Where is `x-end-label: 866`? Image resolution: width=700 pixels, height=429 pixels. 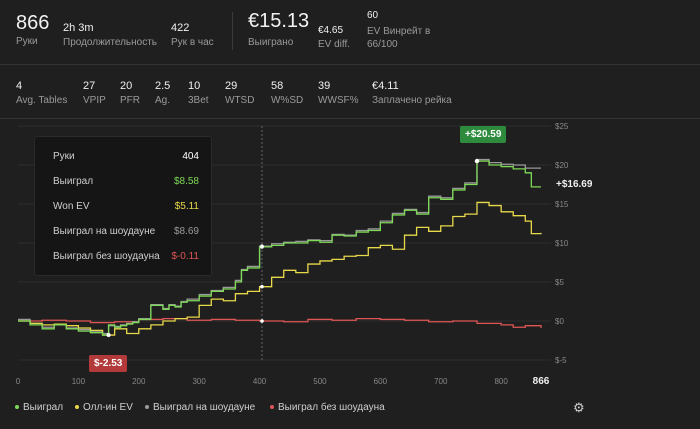 x-end-label: 866 is located at coordinates (541, 381).